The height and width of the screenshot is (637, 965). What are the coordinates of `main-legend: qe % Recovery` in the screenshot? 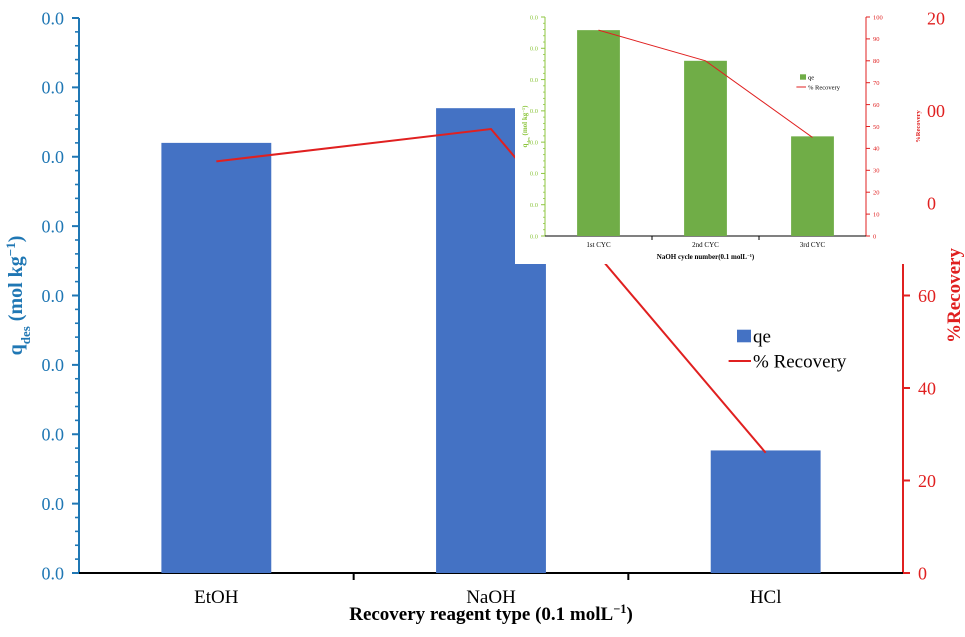 It's located at (788, 350).